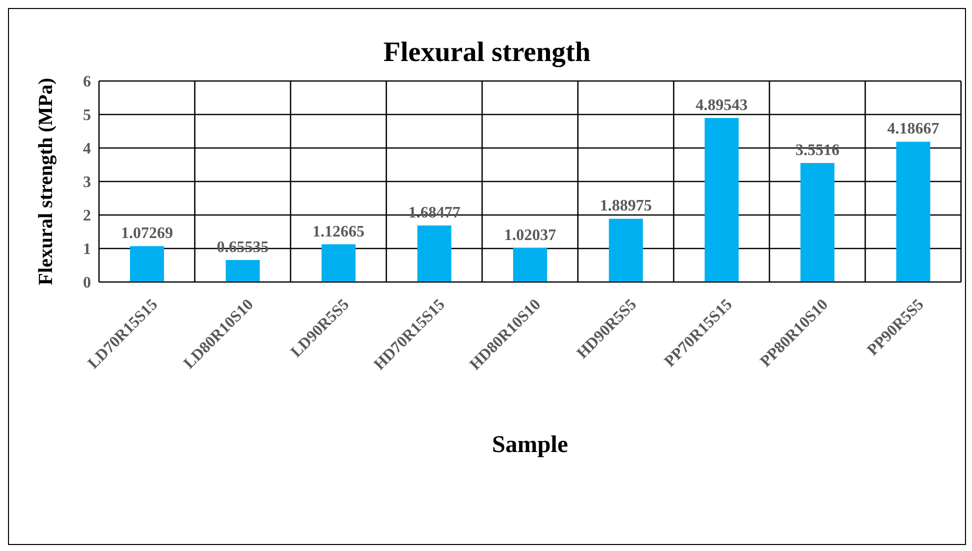 This screenshot has width=972, height=551. What do you see at coordinates (530, 445) in the screenshot?
I see `x-axis-title: Sample` at bounding box center [530, 445].